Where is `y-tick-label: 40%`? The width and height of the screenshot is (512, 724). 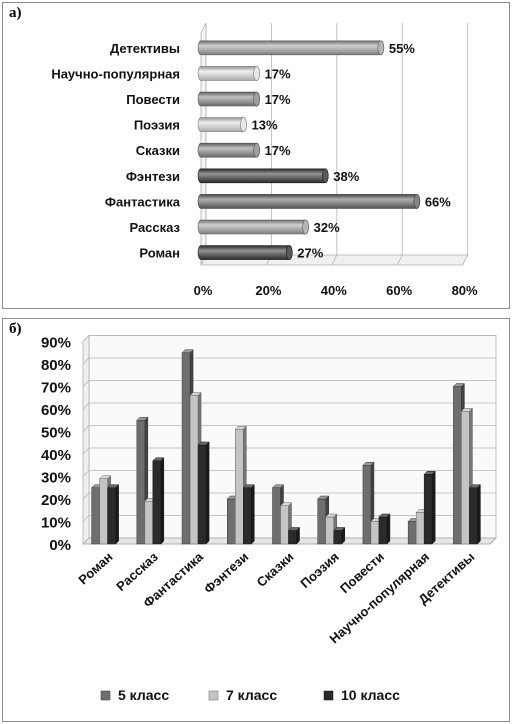
y-tick-label: 40% is located at coordinates (56, 455).